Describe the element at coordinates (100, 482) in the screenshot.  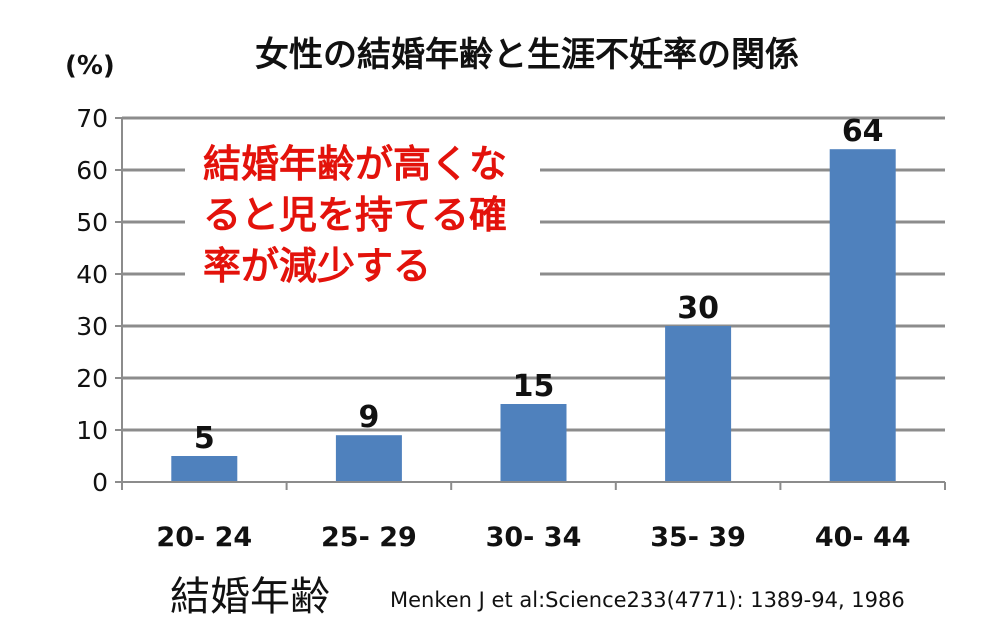
I see `y-tick-label: 0` at that location.